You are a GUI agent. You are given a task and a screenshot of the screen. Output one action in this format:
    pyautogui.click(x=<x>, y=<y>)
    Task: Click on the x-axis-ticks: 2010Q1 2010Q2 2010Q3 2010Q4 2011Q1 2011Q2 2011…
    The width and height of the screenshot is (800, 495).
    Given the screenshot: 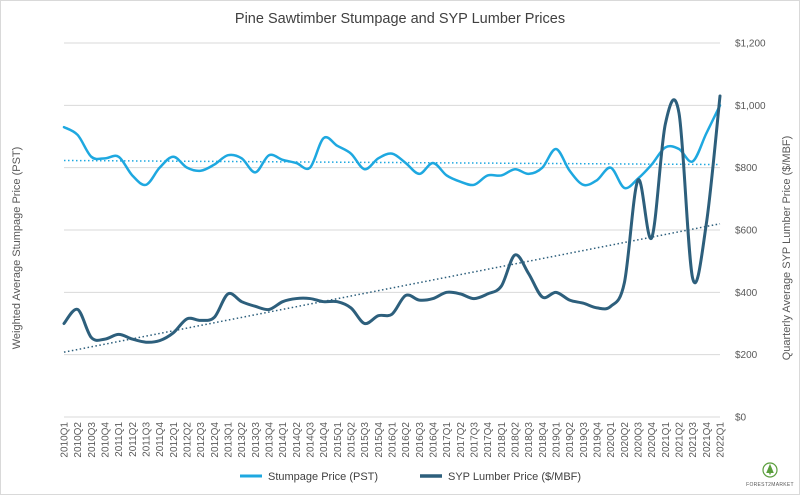 What is the action you would take?
    pyautogui.click(x=393, y=440)
    